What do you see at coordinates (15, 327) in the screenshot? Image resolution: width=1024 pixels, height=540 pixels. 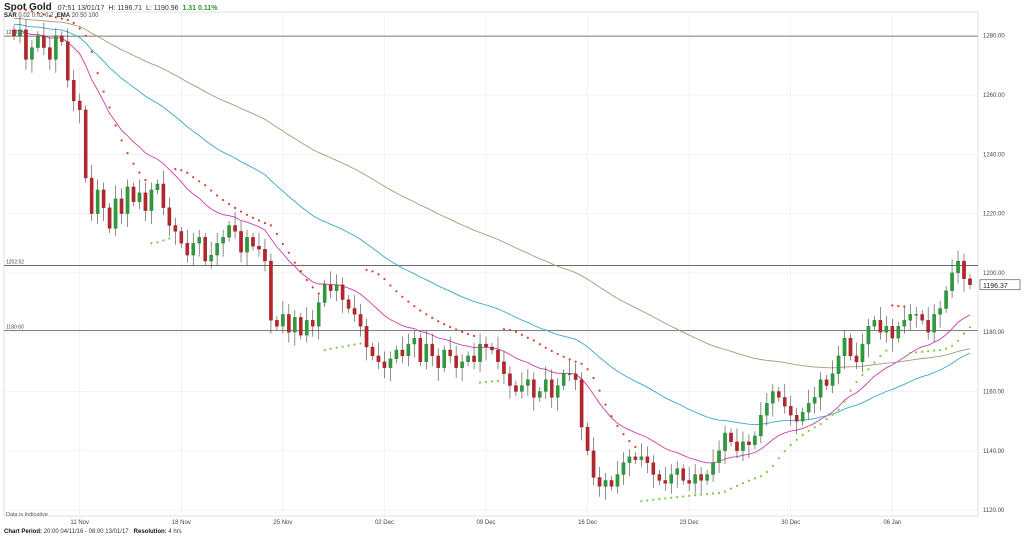 I see `level-label: 1180.60` at bounding box center [15, 327].